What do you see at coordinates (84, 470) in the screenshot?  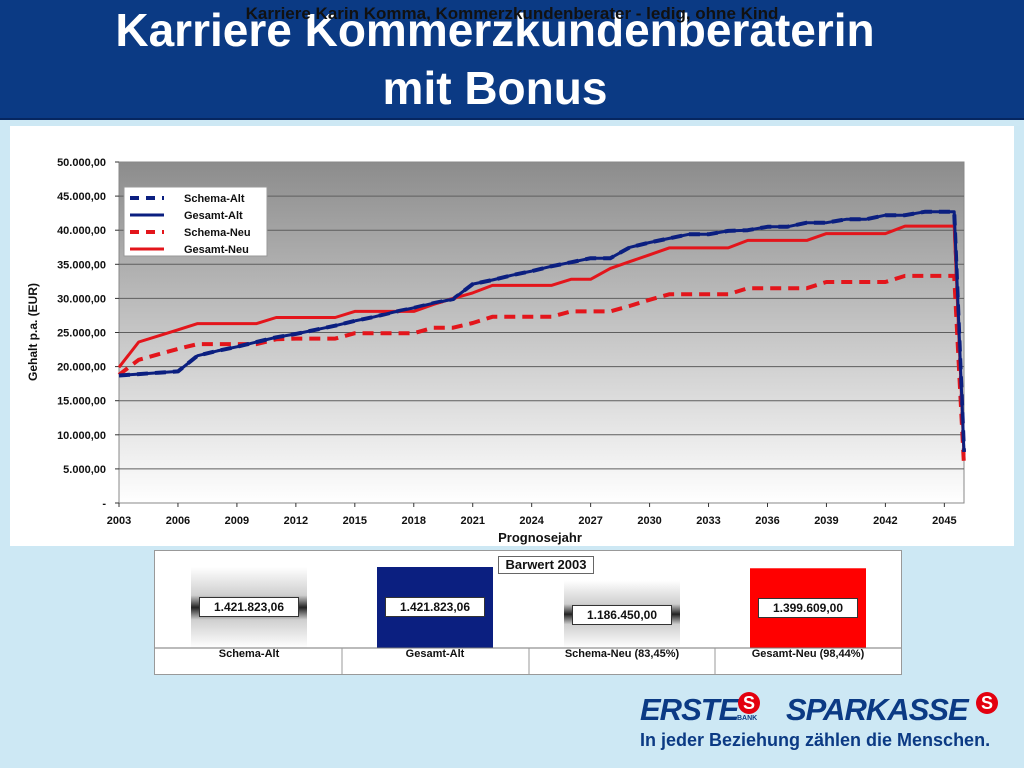 I see `y-tick-label: 5.000,00` at bounding box center [84, 470].